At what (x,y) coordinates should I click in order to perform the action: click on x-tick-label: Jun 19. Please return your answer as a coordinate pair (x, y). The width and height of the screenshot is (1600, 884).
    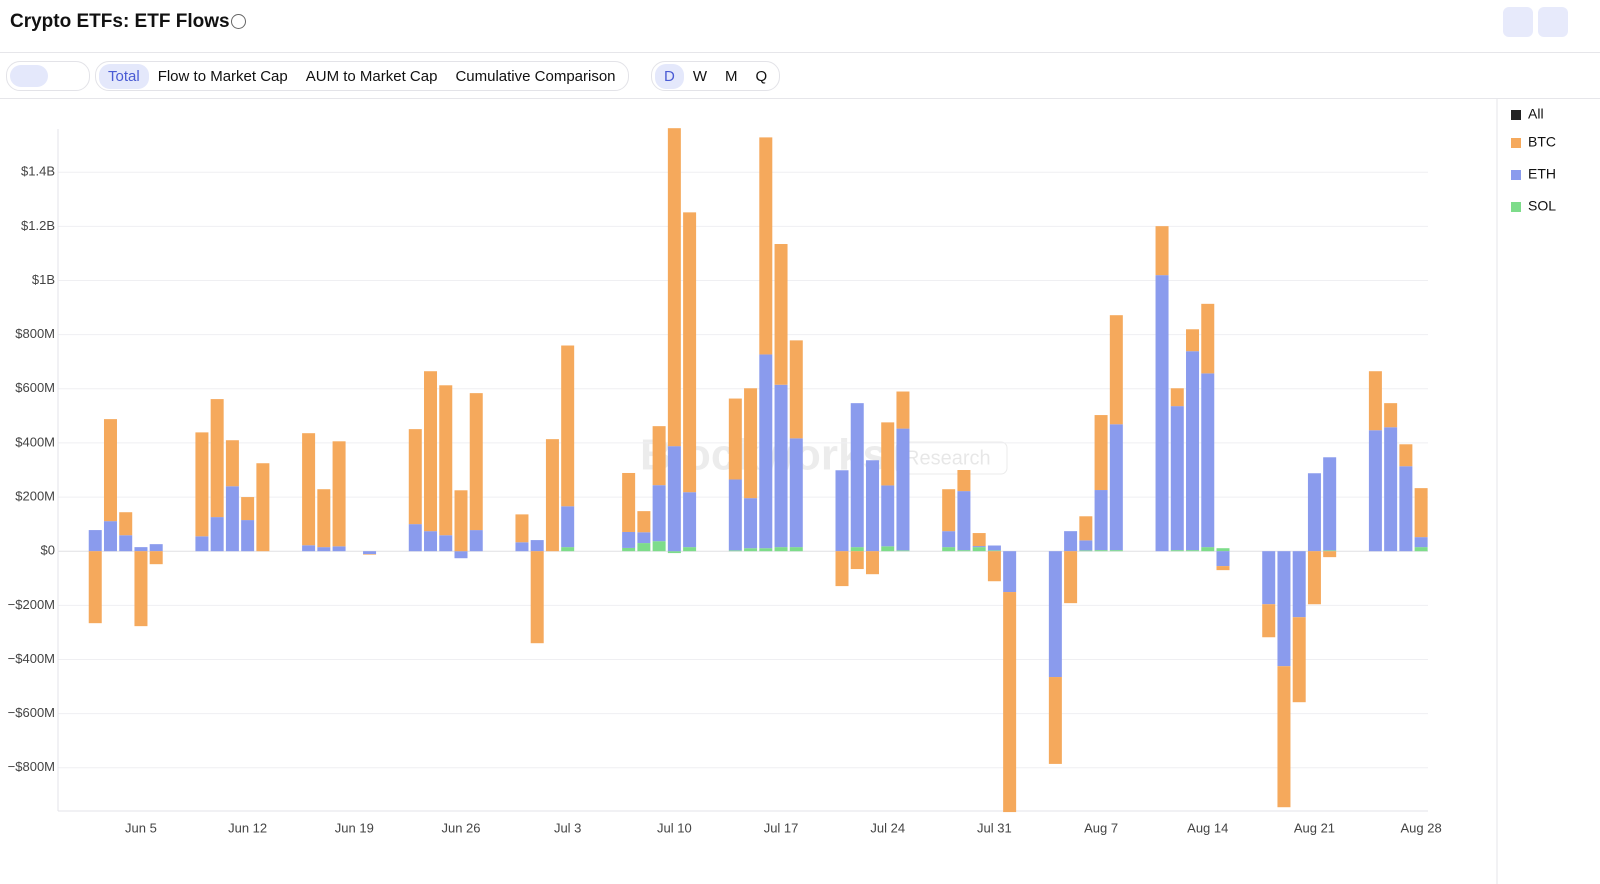
    Looking at the image, I should click on (354, 827).